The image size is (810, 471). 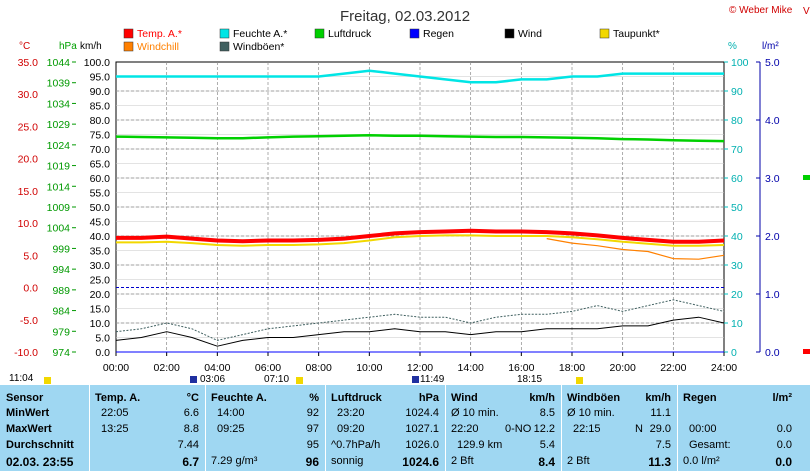 What do you see at coordinates (594, 398) in the screenshot?
I see `gust-header: Windböen` at bounding box center [594, 398].